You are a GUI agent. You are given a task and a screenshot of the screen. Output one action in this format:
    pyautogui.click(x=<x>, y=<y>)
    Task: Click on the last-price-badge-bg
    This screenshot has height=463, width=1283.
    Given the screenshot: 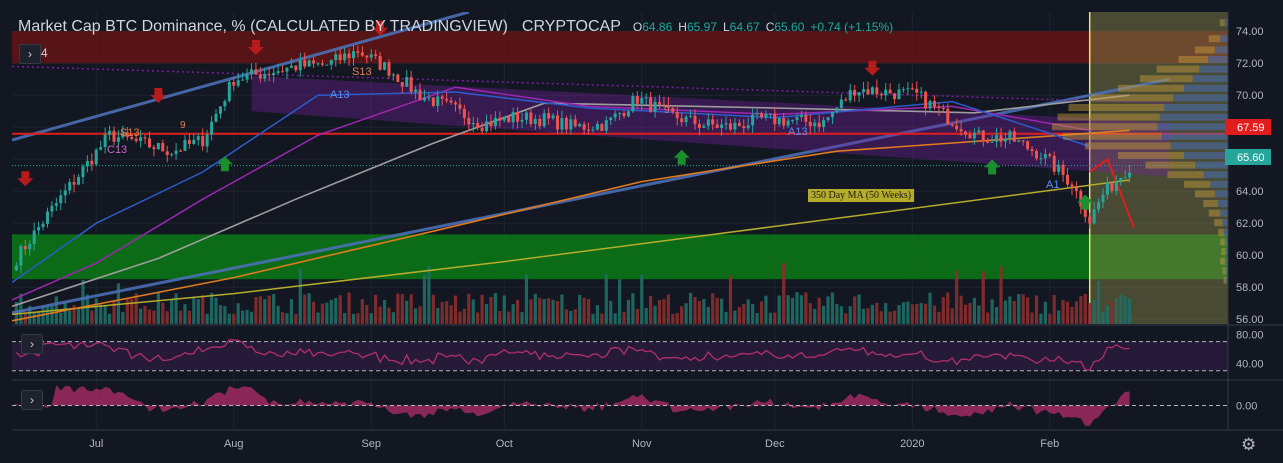 What is the action you would take?
    pyautogui.click(x=1248, y=157)
    